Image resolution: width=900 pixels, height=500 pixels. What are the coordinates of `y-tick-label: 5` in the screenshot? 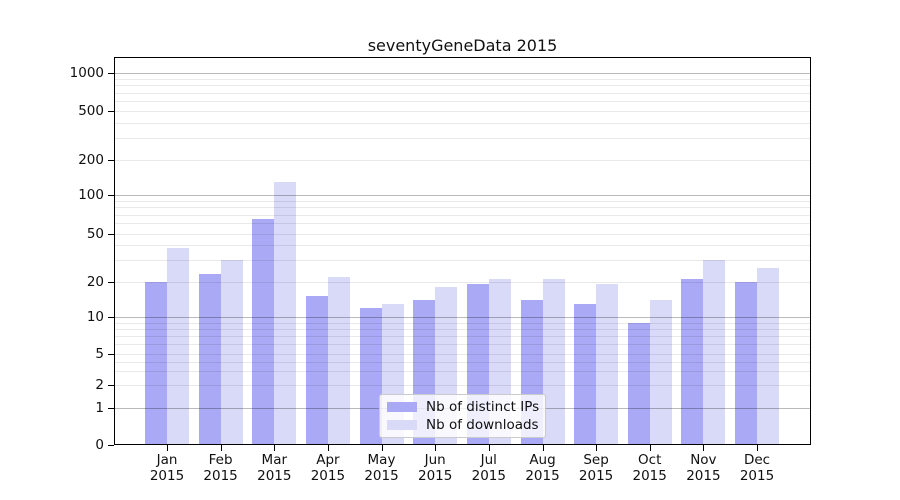 It's located at (99, 354).